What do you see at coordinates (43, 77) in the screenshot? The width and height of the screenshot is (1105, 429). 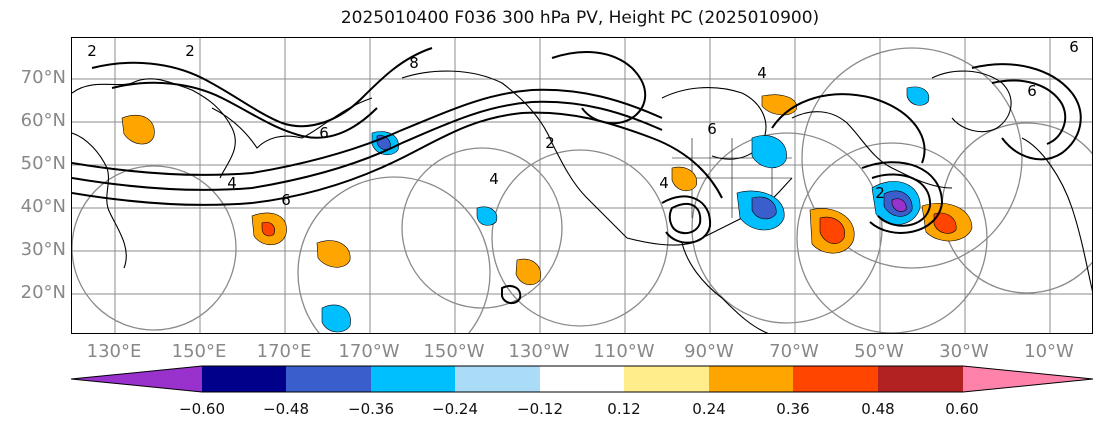 I see `lat-label-70n: 70°N` at bounding box center [43, 77].